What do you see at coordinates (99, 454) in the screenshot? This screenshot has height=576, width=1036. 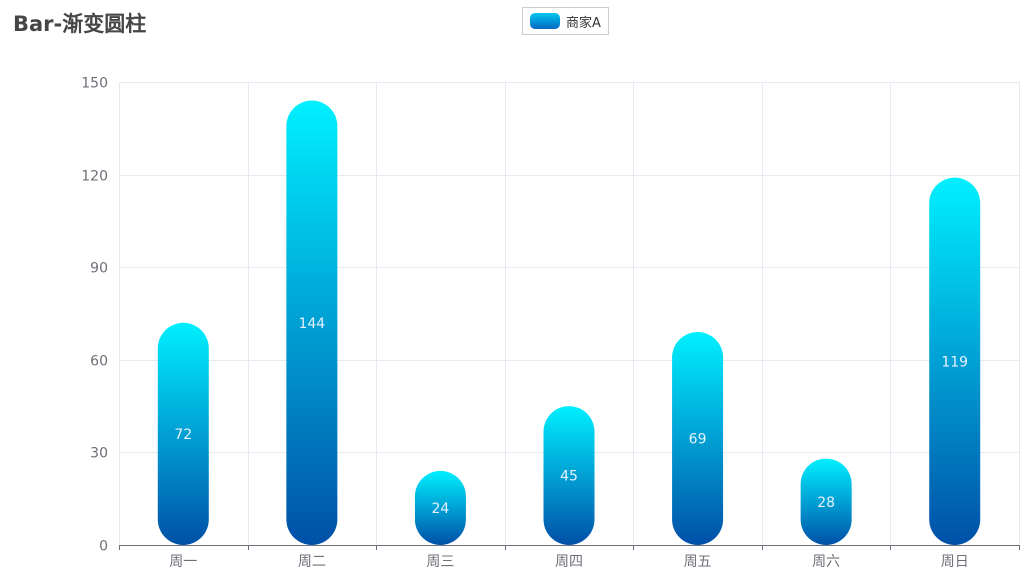 I see `y-tick-label: 30` at bounding box center [99, 454].